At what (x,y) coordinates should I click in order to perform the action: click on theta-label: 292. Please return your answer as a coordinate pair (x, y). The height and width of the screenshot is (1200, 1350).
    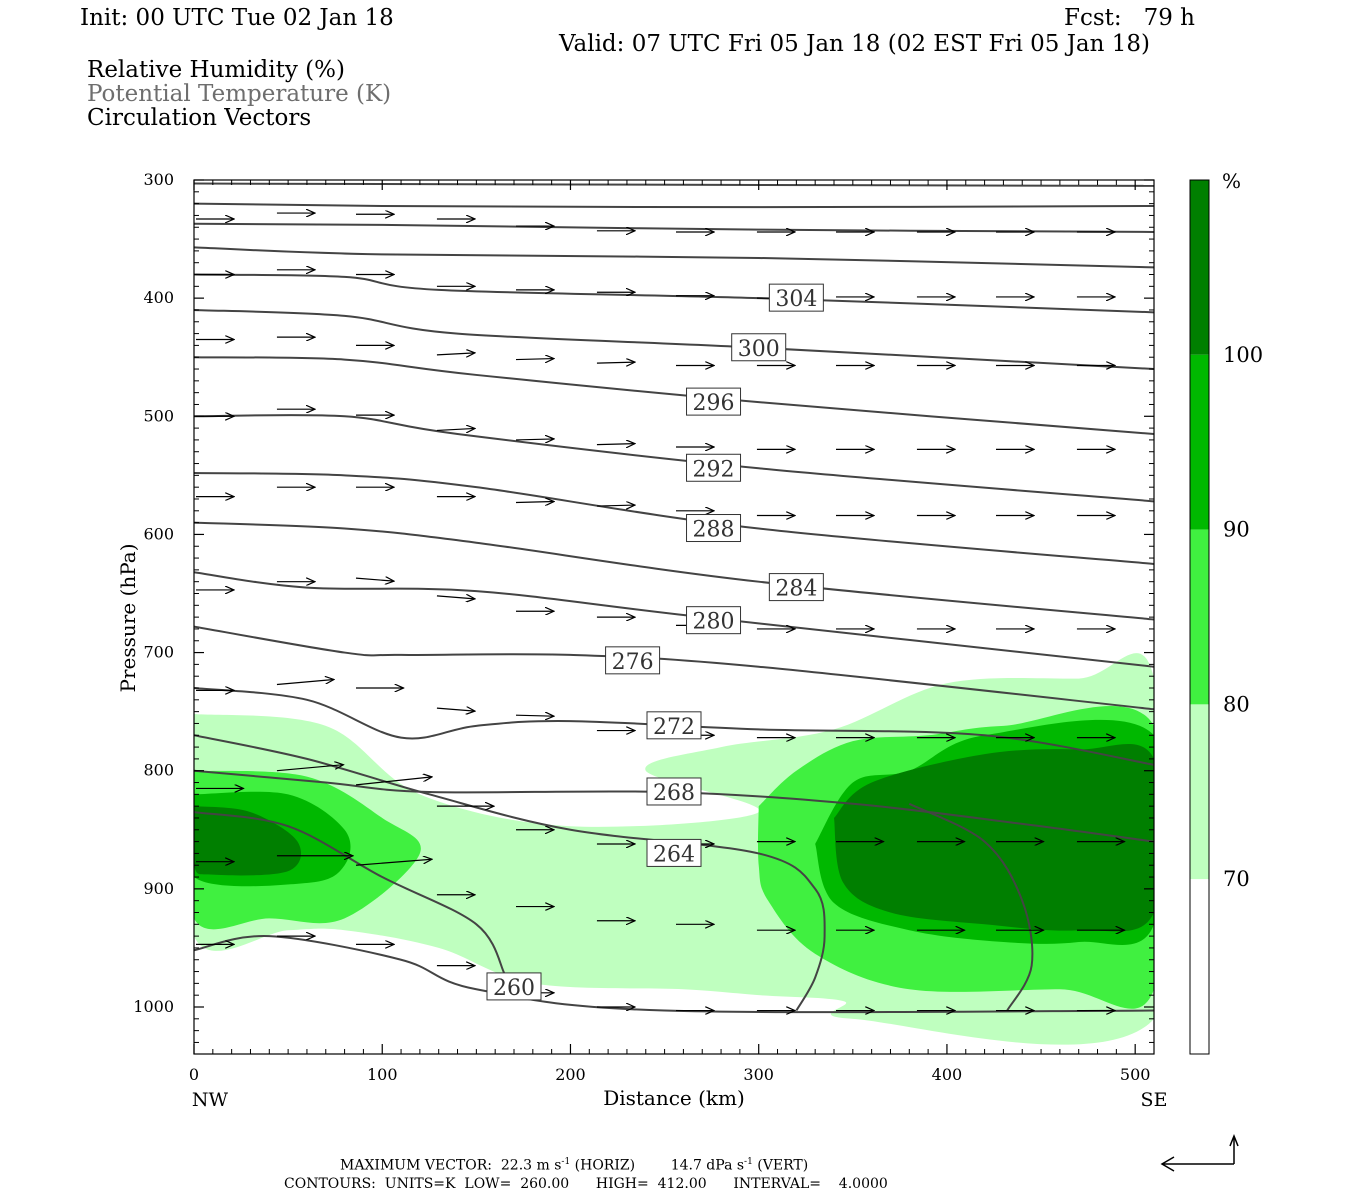
    Looking at the image, I should click on (714, 469).